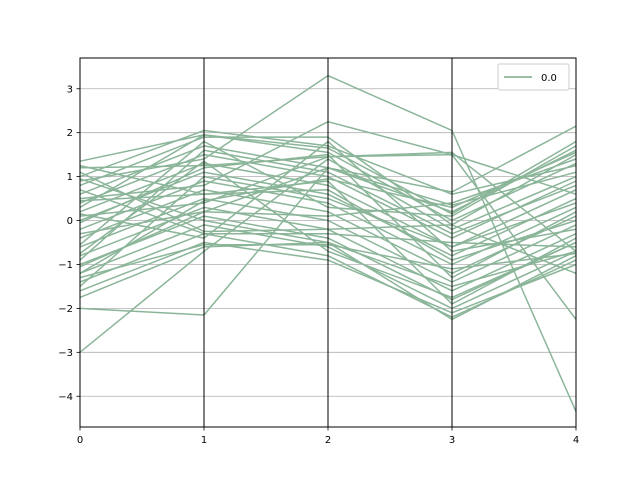 Image resolution: width=640 pixels, height=480 pixels. What do you see at coordinates (80, 440) in the screenshot?
I see `x-tick-label: 0` at bounding box center [80, 440].